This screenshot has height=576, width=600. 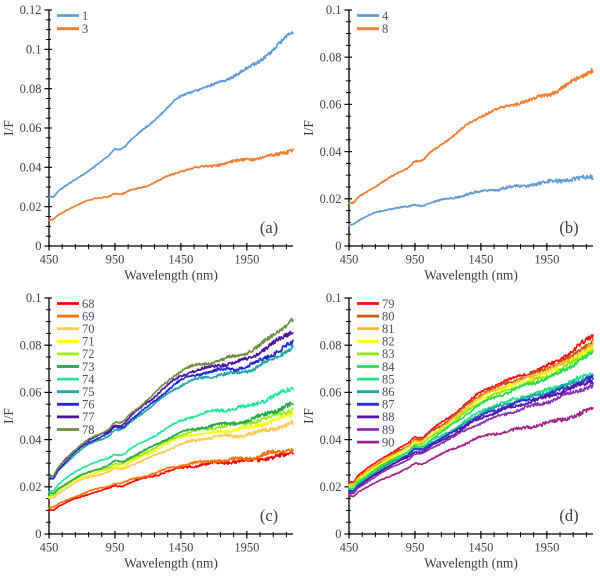 What do you see at coordinates (385, 29) in the screenshot?
I see `legend-label-8: 8` at bounding box center [385, 29].